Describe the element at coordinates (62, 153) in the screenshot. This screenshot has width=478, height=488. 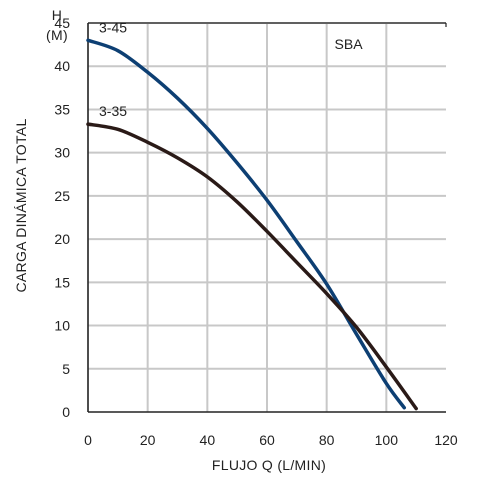
I see `y-tick-label: 30` at that location.